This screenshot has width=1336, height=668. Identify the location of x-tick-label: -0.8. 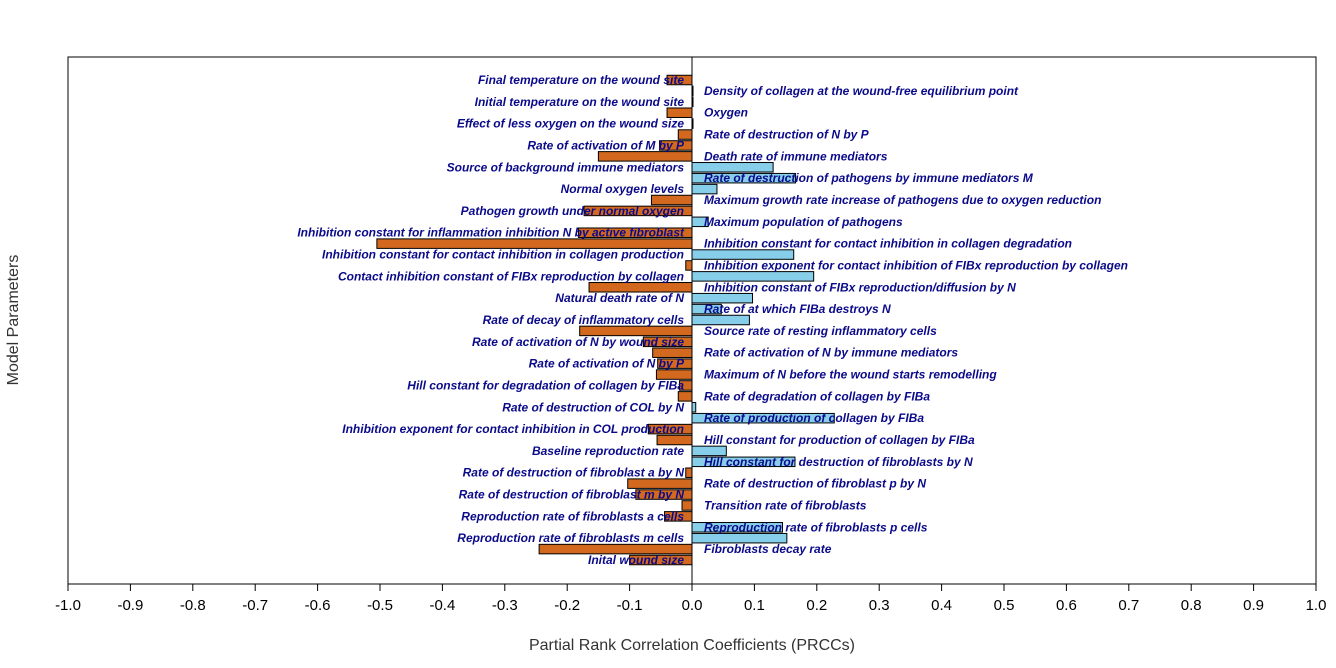
(193, 605).